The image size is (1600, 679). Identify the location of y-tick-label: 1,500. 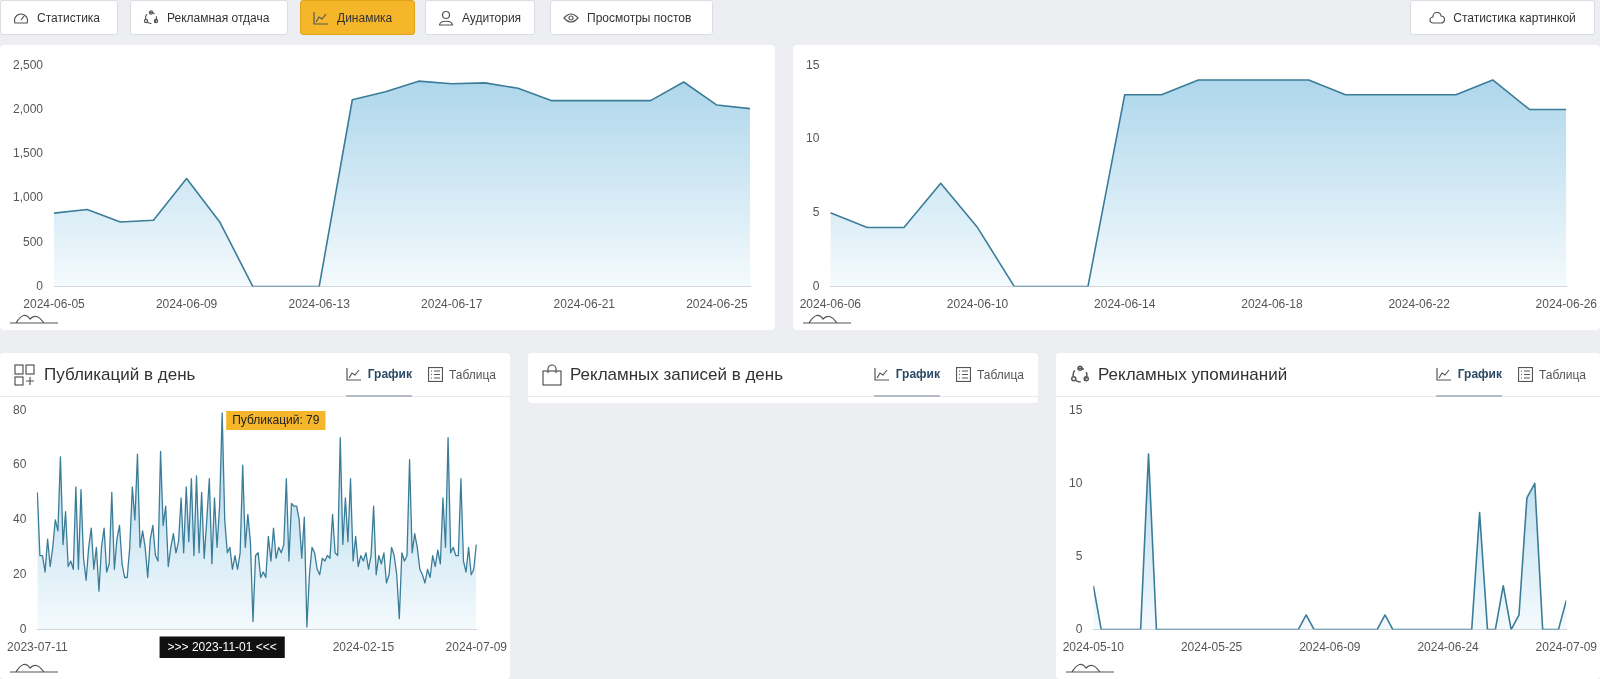
(28, 153).